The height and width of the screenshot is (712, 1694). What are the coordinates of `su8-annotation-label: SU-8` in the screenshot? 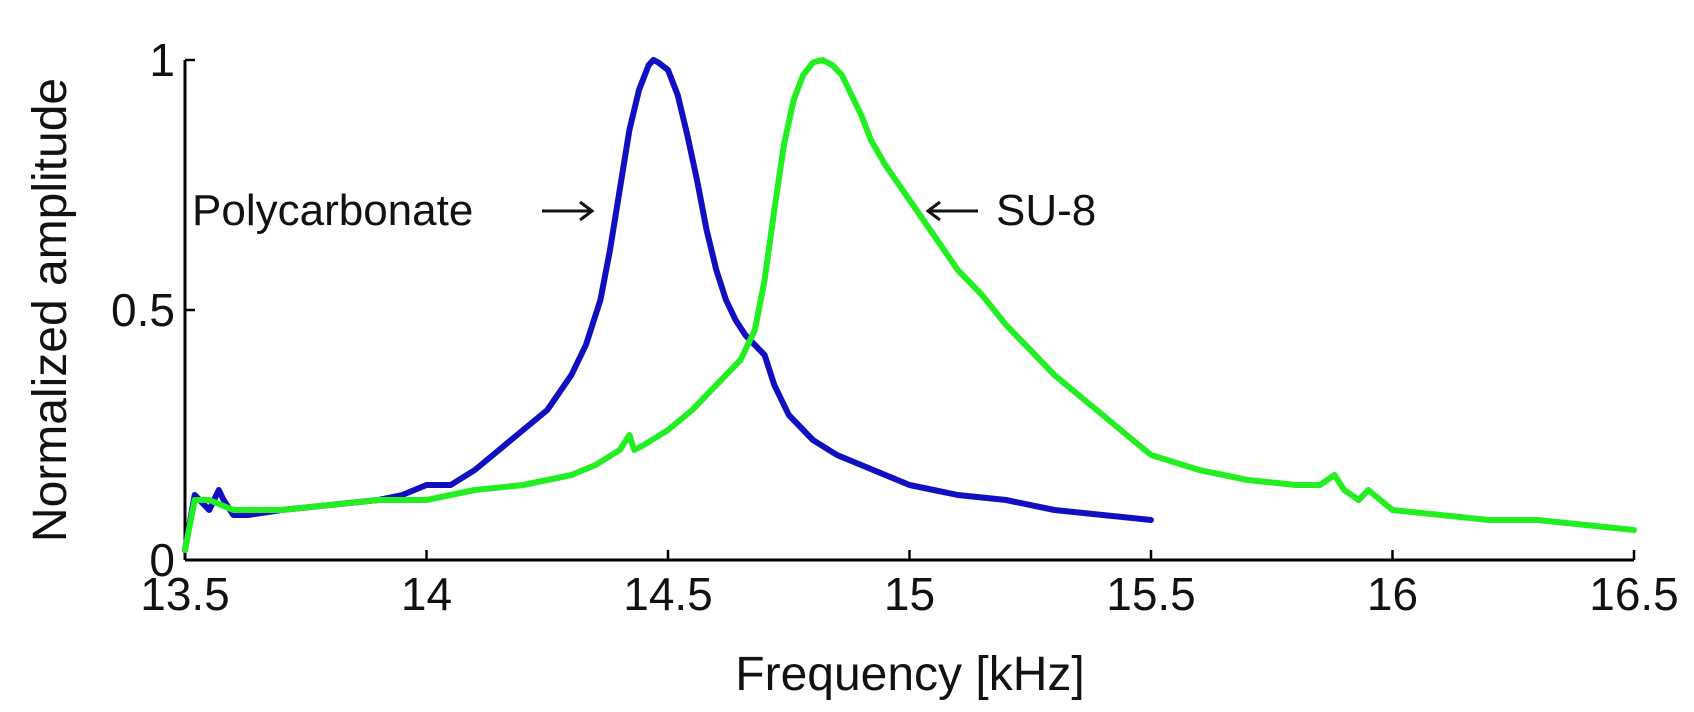 It's located at (1046, 210).